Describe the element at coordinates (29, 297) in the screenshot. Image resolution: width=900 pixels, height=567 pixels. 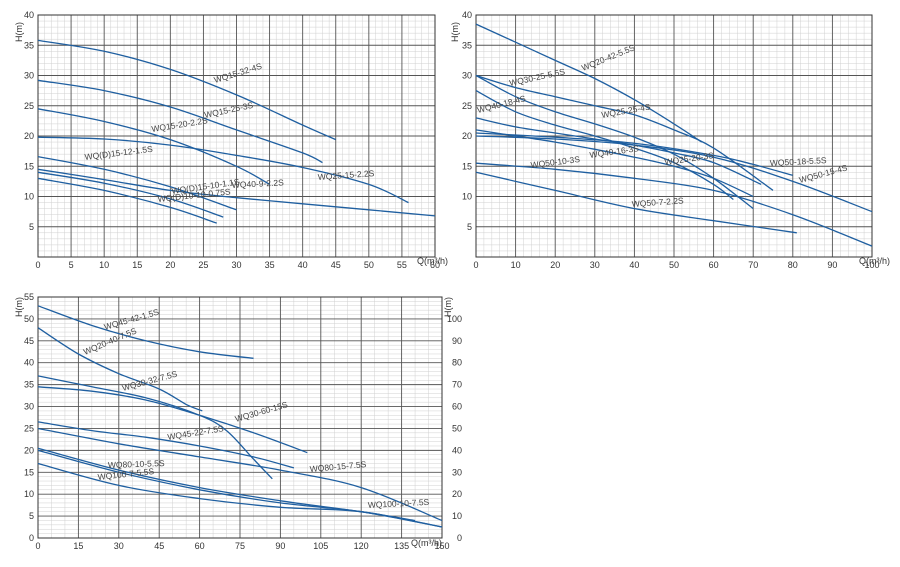
I see `y-tick-label: 55` at that location.